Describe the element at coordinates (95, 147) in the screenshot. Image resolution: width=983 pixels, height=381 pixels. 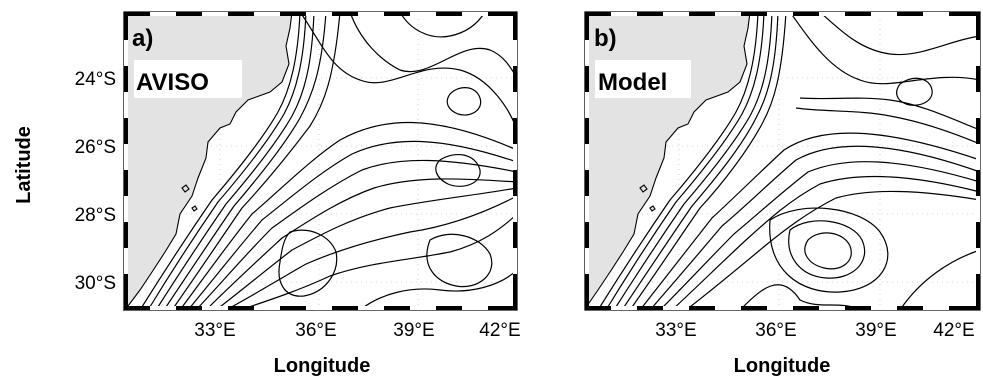
I see `panel-a-ytick-1: 26°S` at that location.